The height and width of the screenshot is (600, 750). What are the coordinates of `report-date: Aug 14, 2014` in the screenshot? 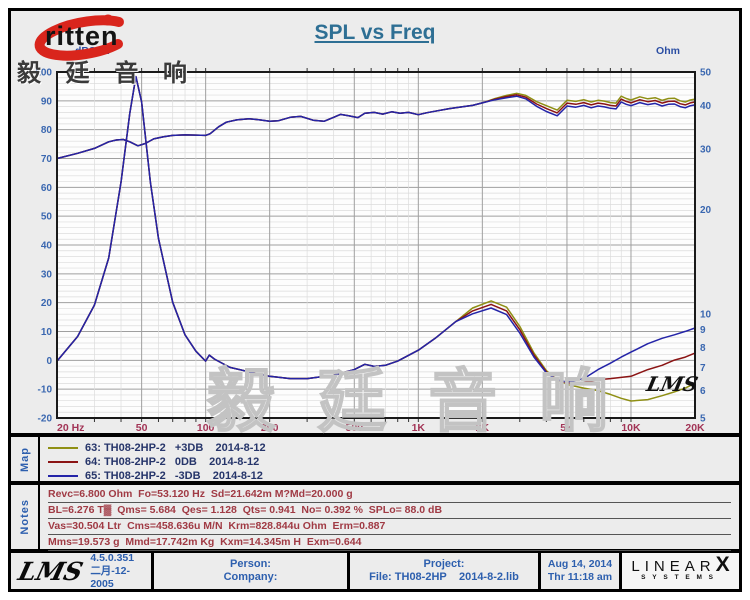 It's located at (580, 564).